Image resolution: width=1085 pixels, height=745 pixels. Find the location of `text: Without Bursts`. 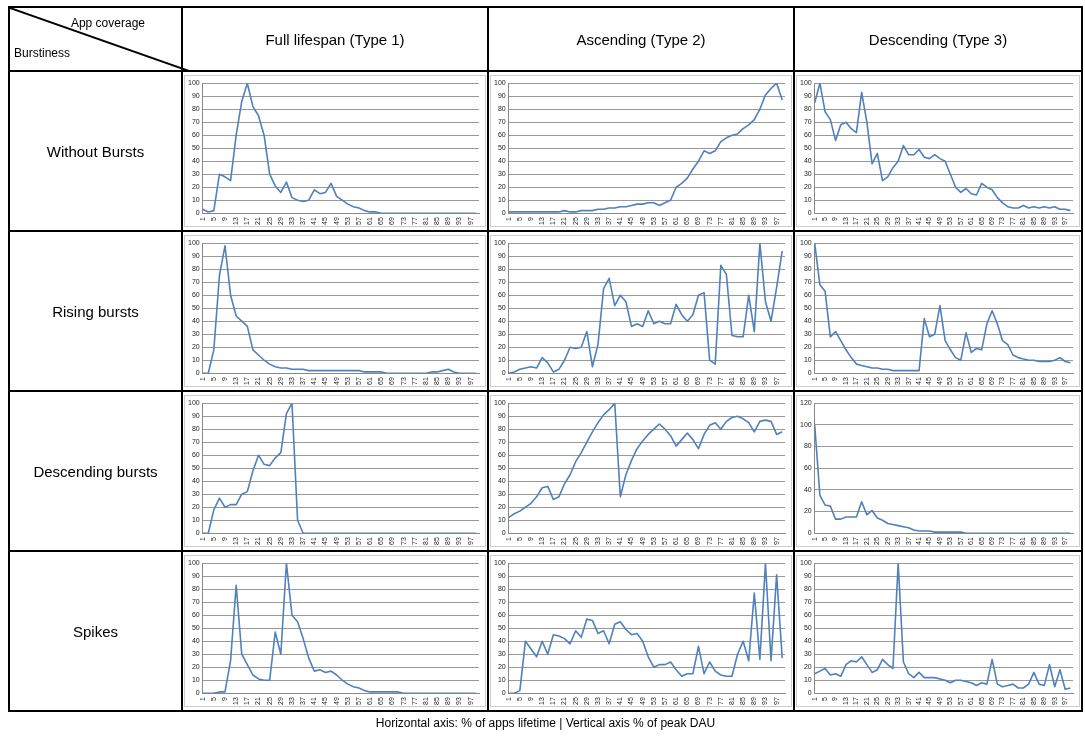

text: Without Bursts is located at coordinates (95, 151).